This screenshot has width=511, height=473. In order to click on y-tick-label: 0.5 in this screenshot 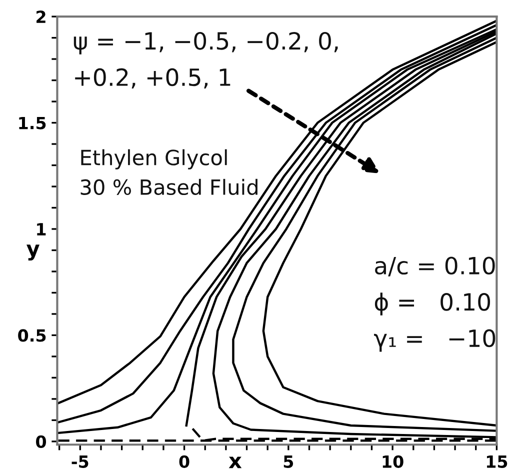, I will do `click(32, 335)`.